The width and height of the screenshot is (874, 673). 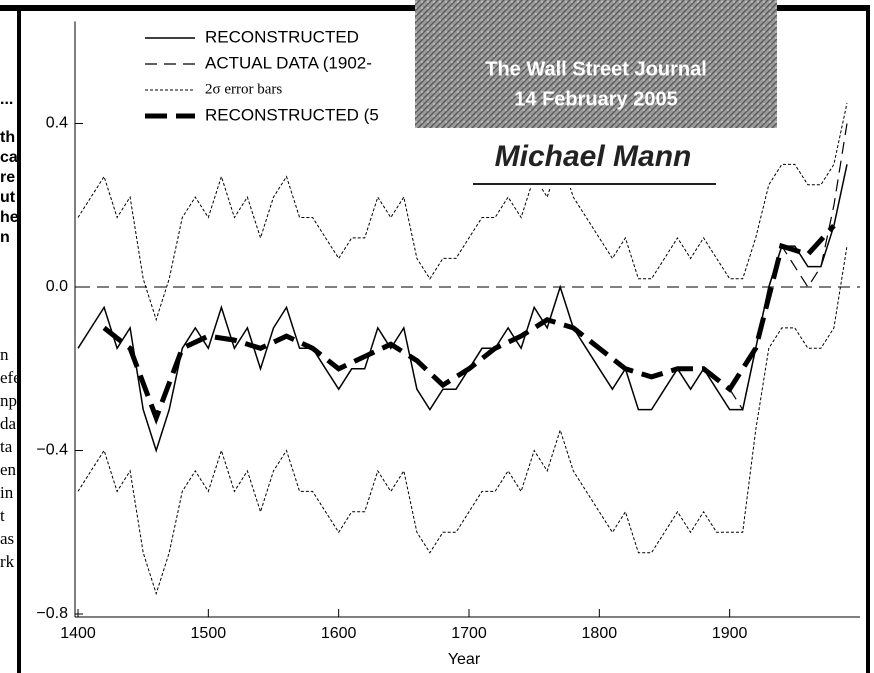 I want to click on legend-label: 2σ error bars, so click(x=243, y=89).